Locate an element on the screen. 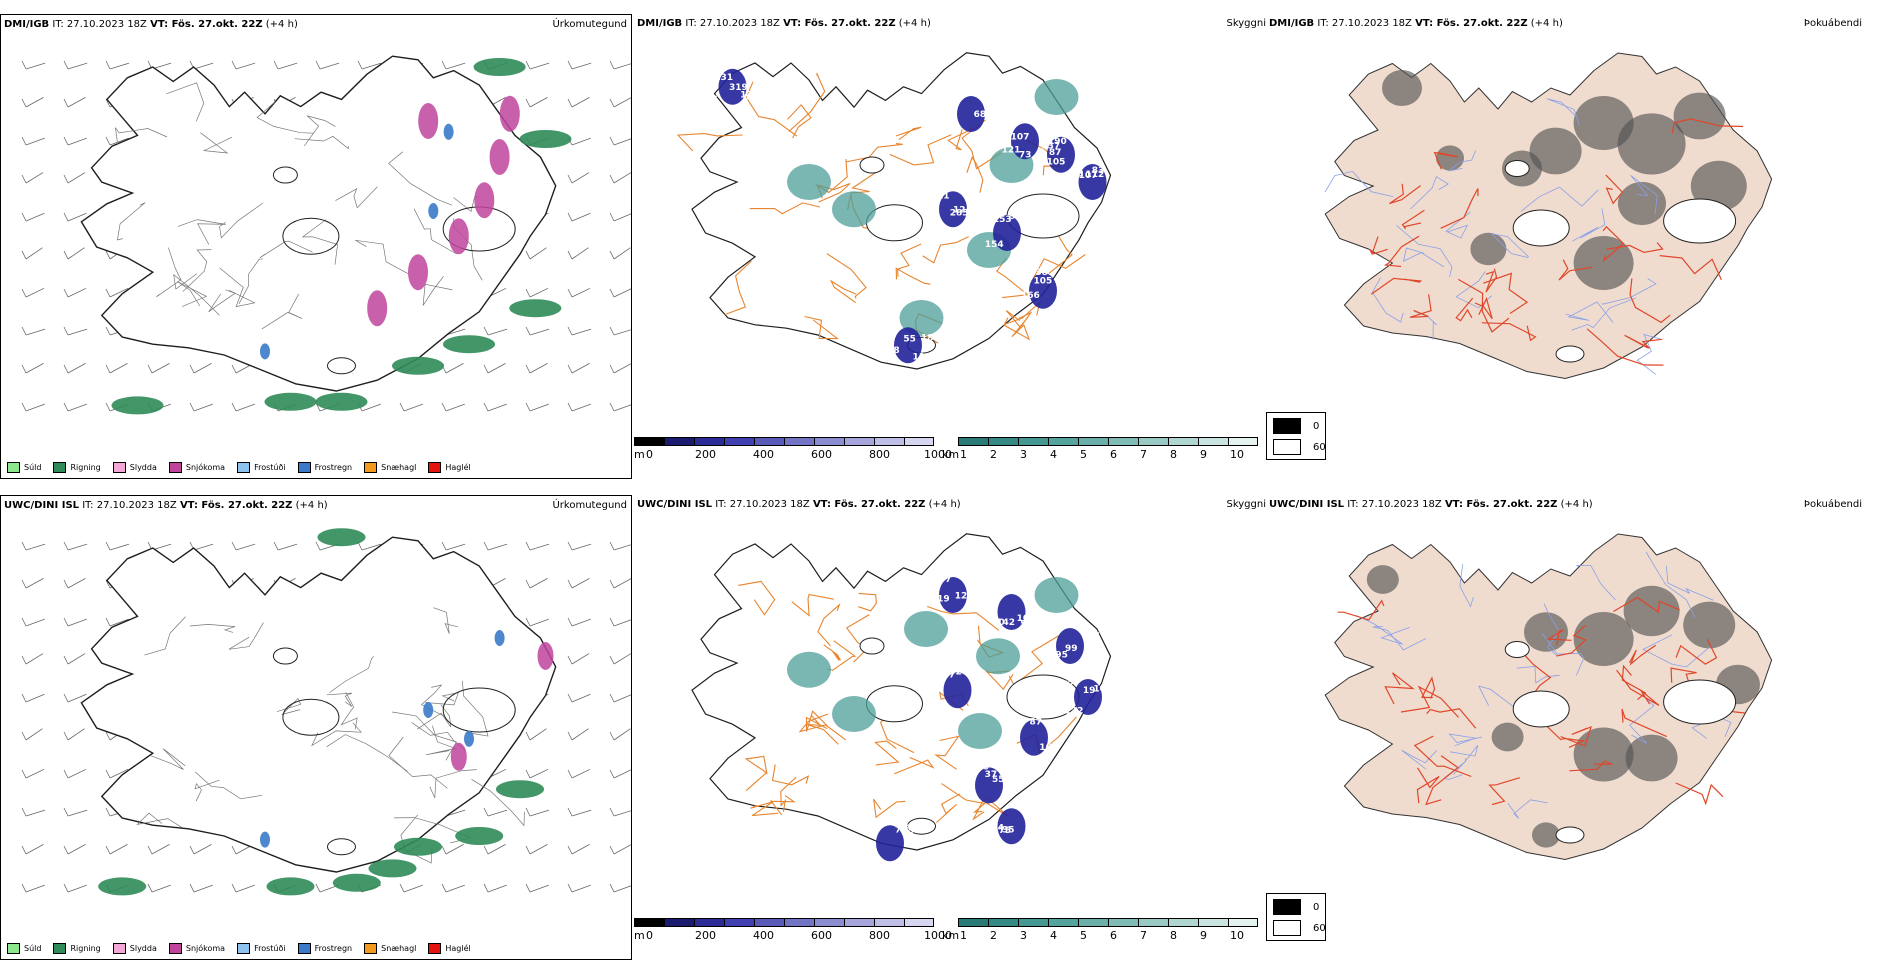 The image size is (1900, 960). legend-item: Frostregn is located at coordinates (324, 948).